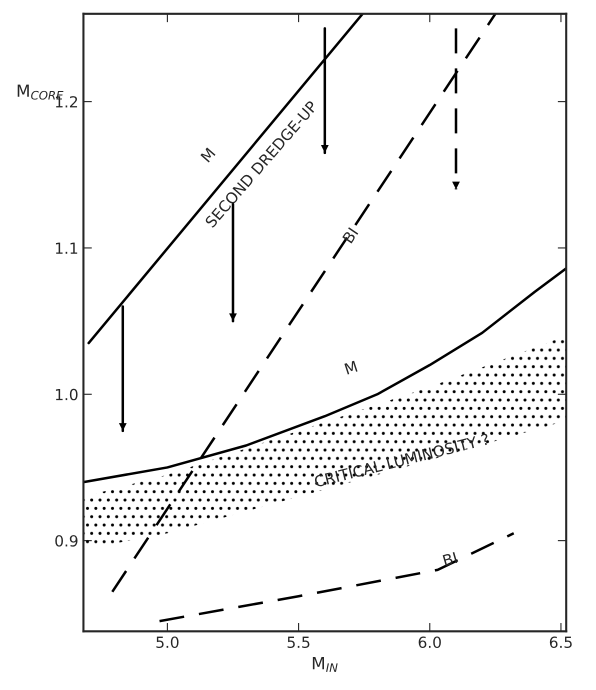 The width and height of the screenshot is (596, 690). I want to click on x-tick-label: 6.5, so click(561, 642).